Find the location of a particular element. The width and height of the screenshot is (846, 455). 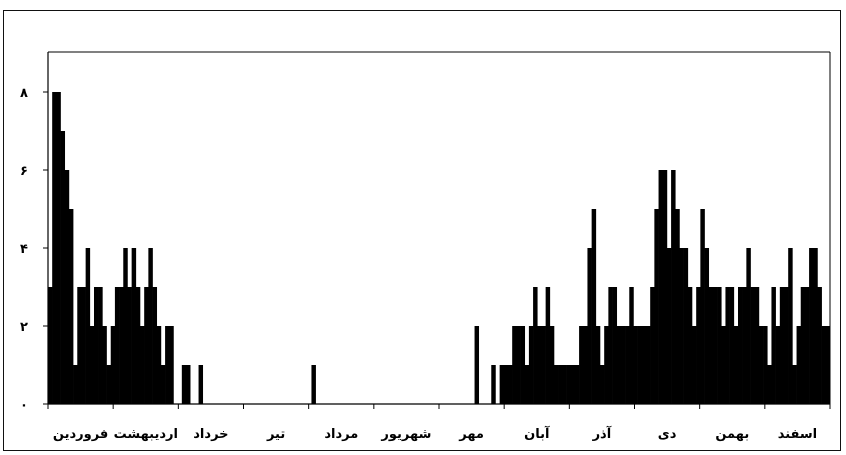

x-tick-label-month: خرداد is located at coordinates (210, 434).